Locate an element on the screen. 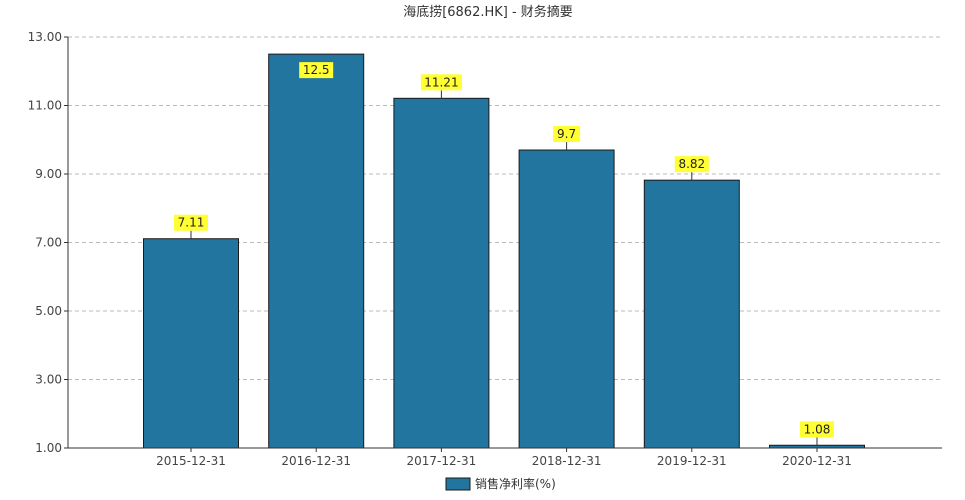  y-tick-label: 5.00 is located at coordinates (48, 311).